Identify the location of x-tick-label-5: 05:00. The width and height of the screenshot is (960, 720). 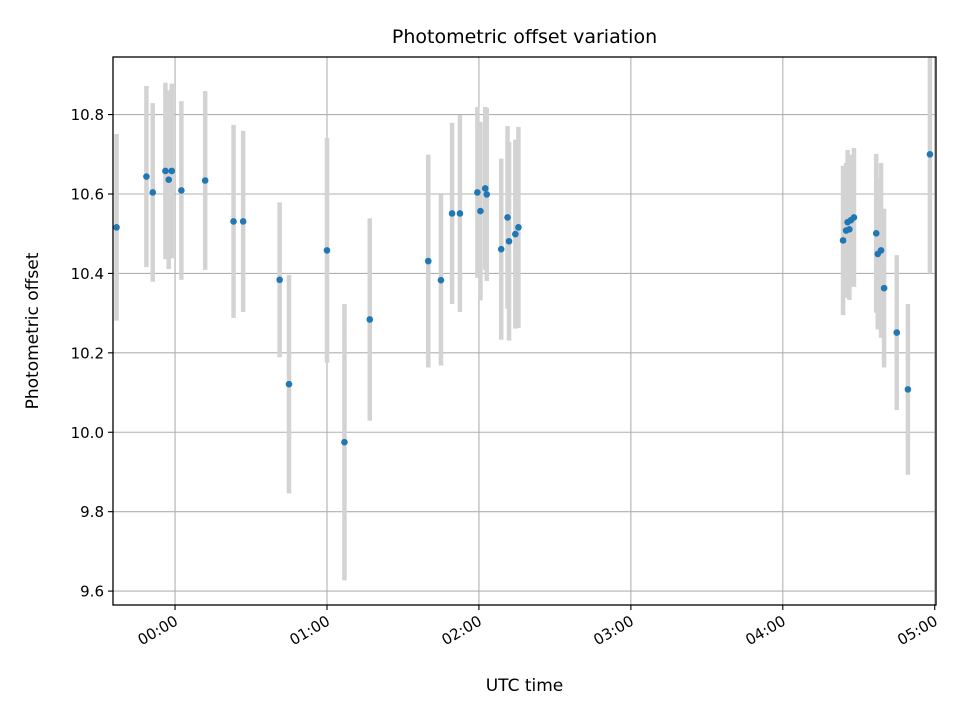
(917, 630).